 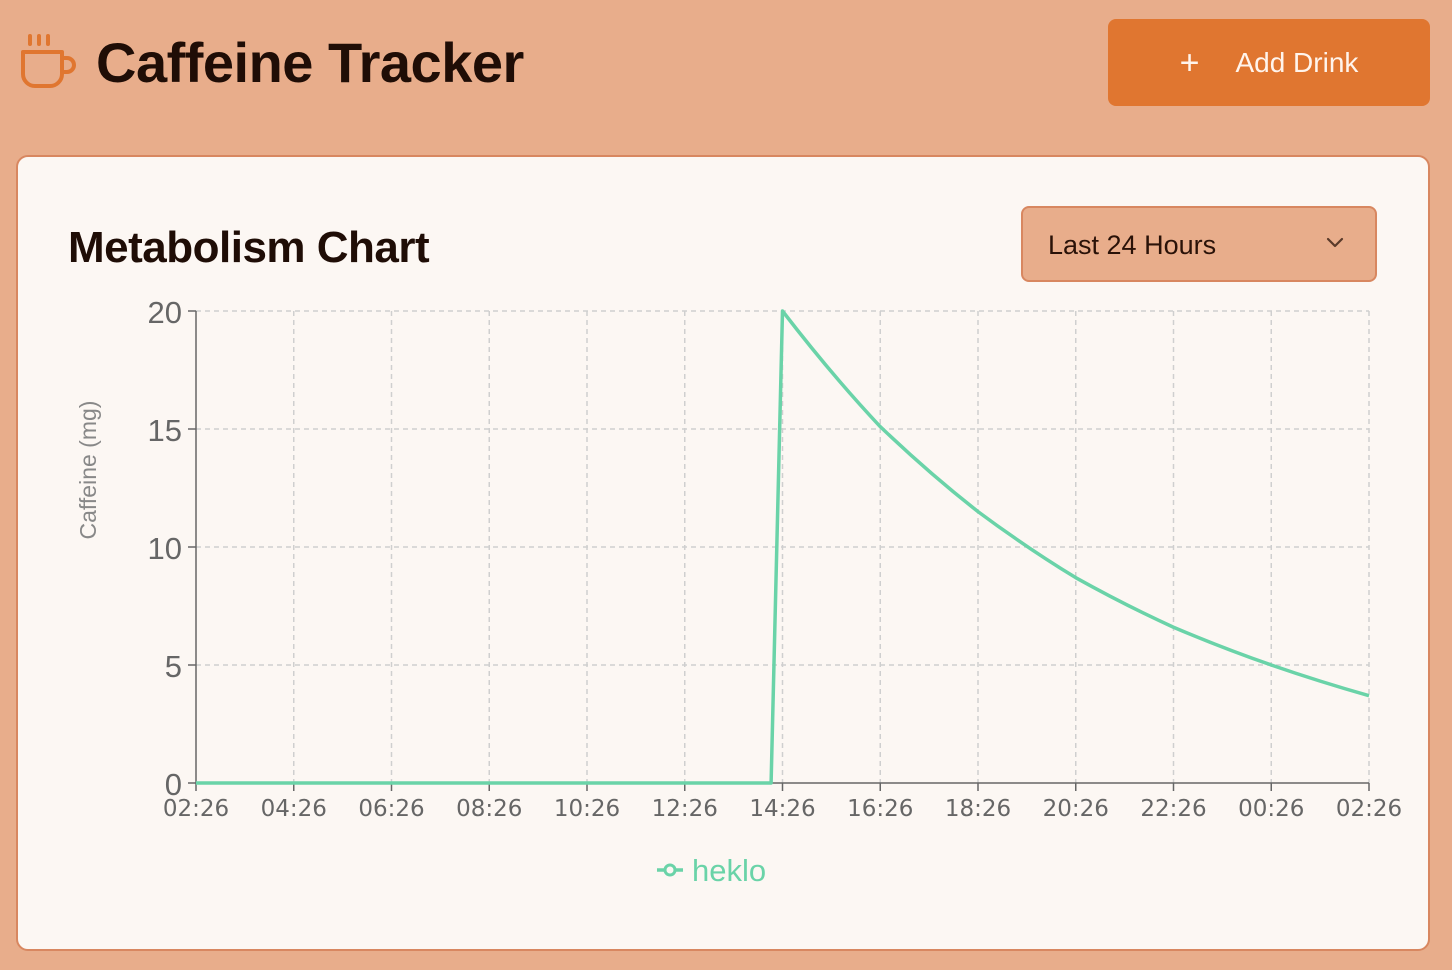 I want to click on x-tick-label: 20:26, so click(x=1076, y=809).